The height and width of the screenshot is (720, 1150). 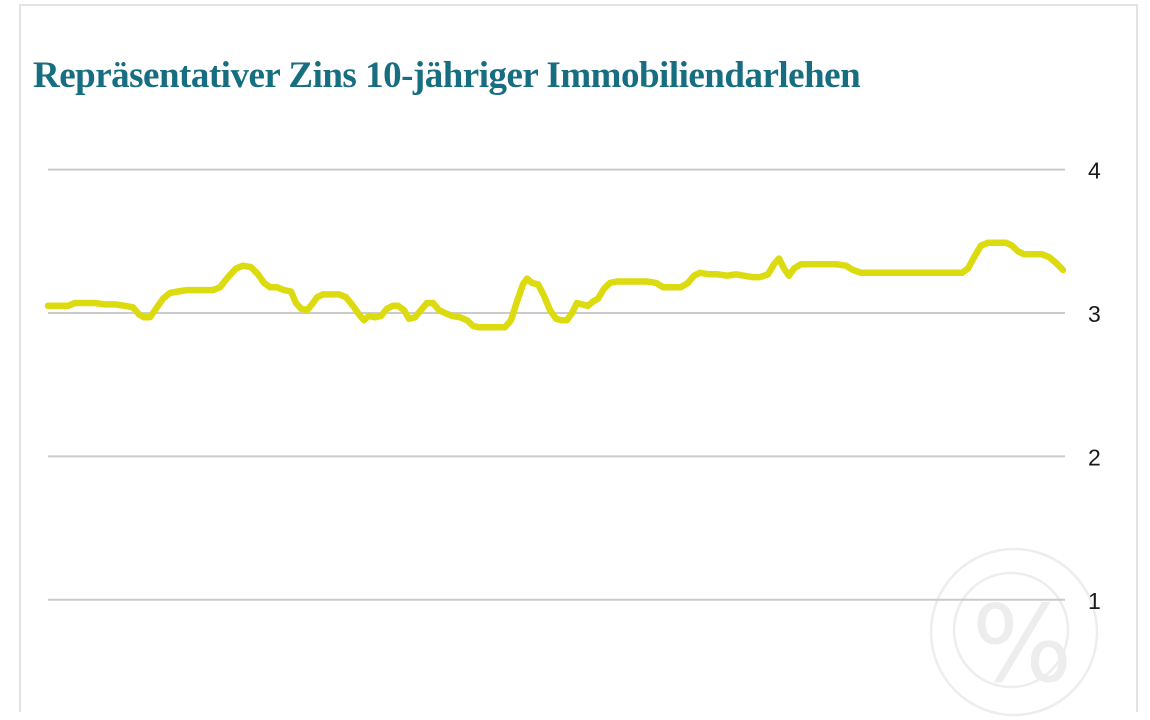 I want to click on series-line, so click(x=555, y=285).